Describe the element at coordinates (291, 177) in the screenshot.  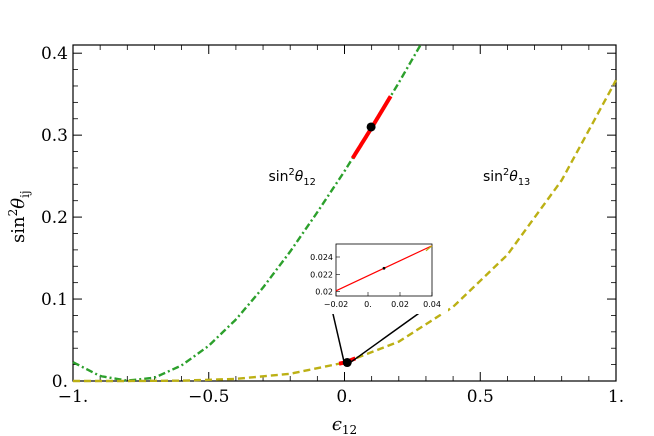
I see `annotation-1: sin2θ12` at that location.